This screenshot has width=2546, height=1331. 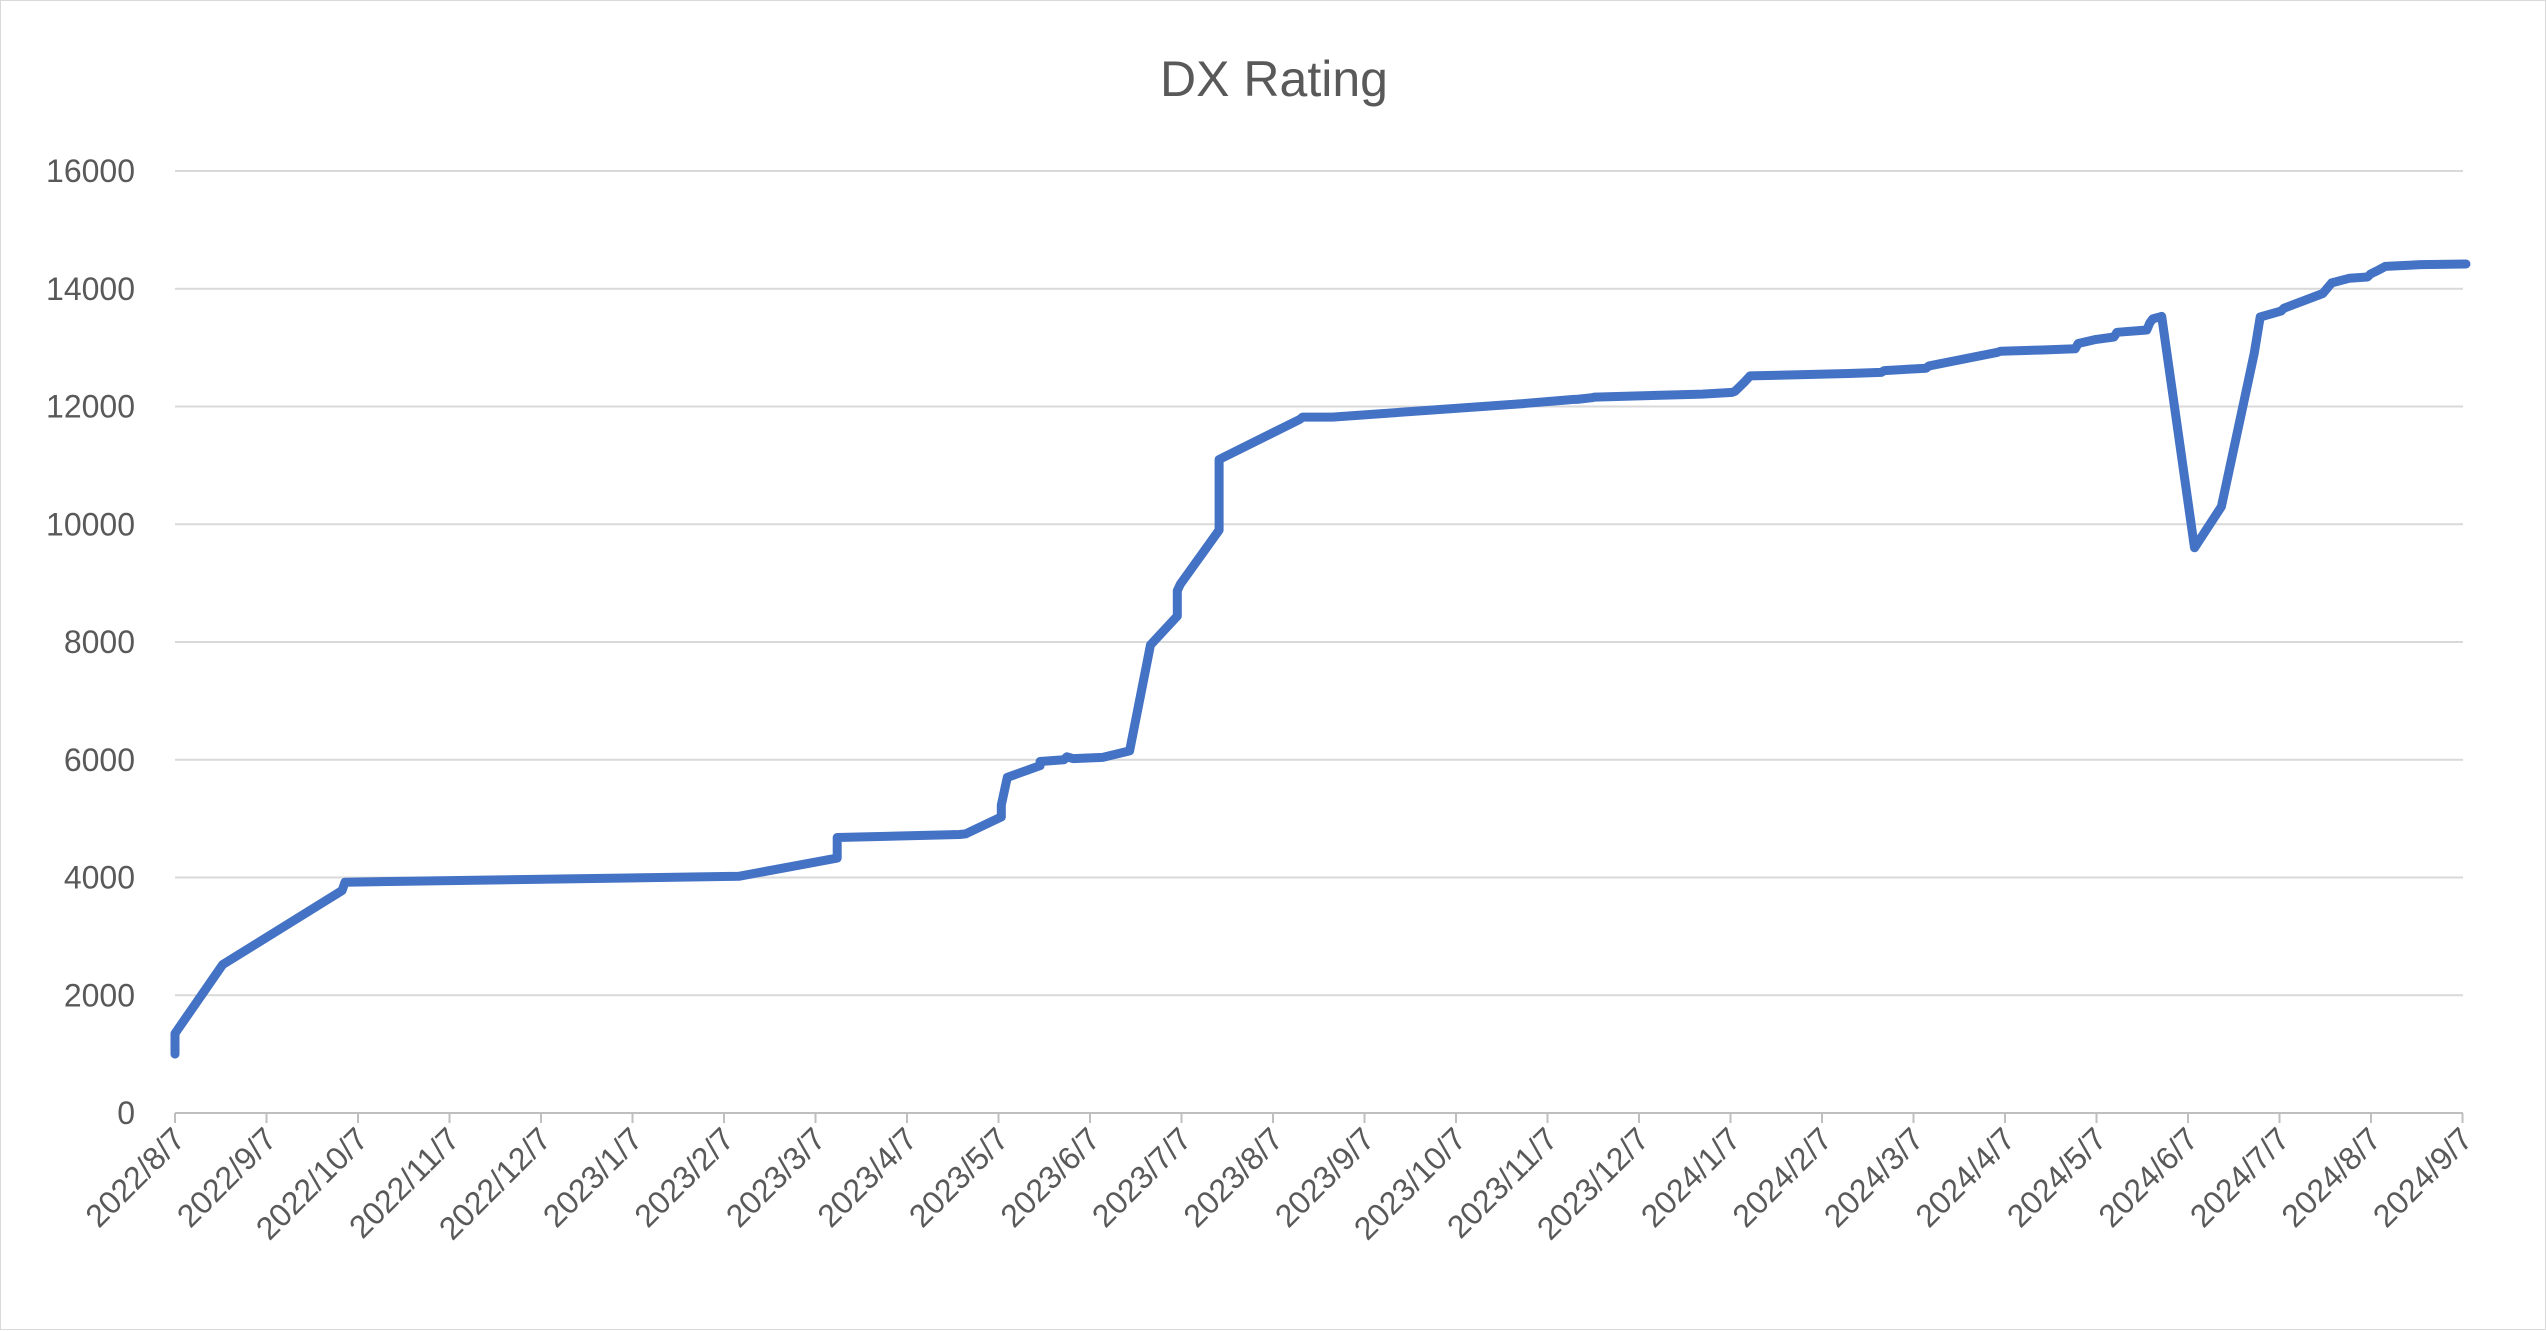 What do you see at coordinates (2331, 1177) in the screenshot?
I see `x-tick-label: 2024/8/7` at bounding box center [2331, 1177].